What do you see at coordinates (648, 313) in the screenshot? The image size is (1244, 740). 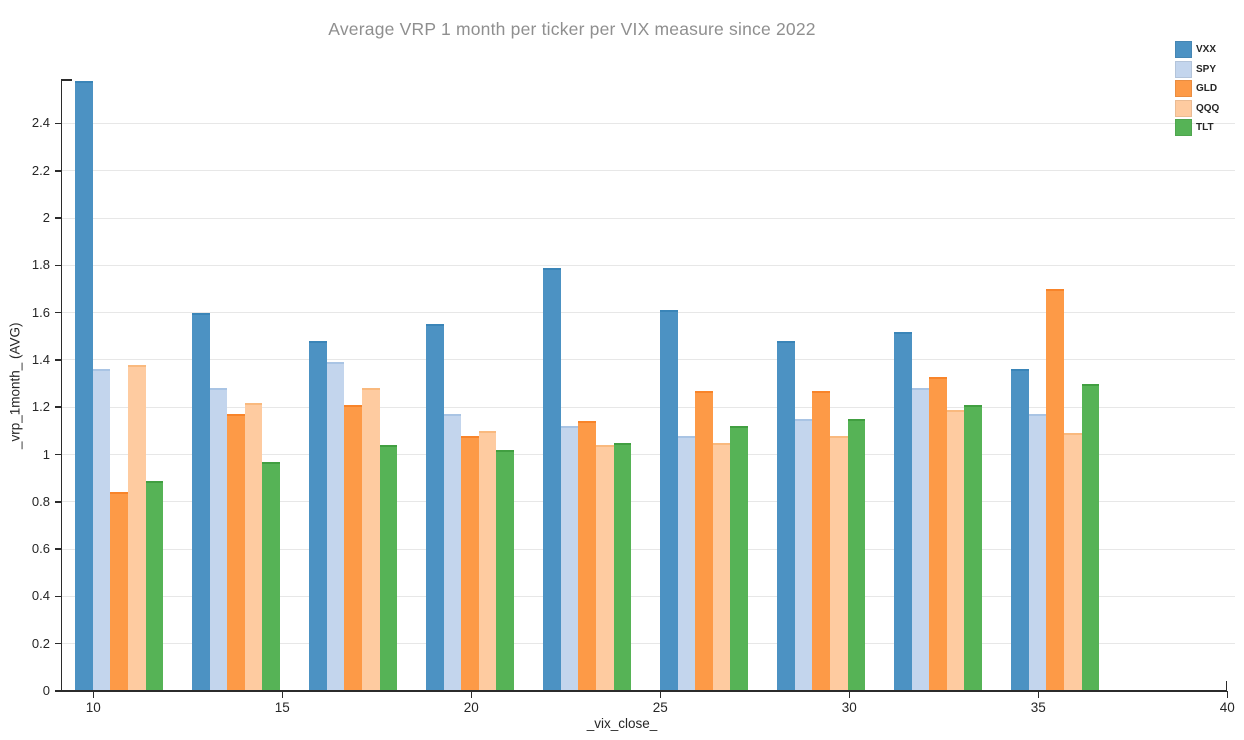 I see `gridline-y-1.6` at bounding box center [648, 313].